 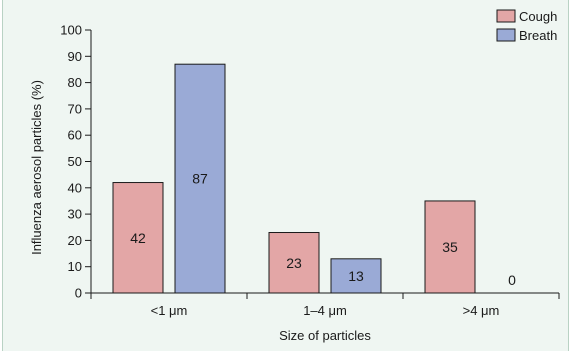 I want to click on bar-value-label: 0, so click(x=512, y=280).